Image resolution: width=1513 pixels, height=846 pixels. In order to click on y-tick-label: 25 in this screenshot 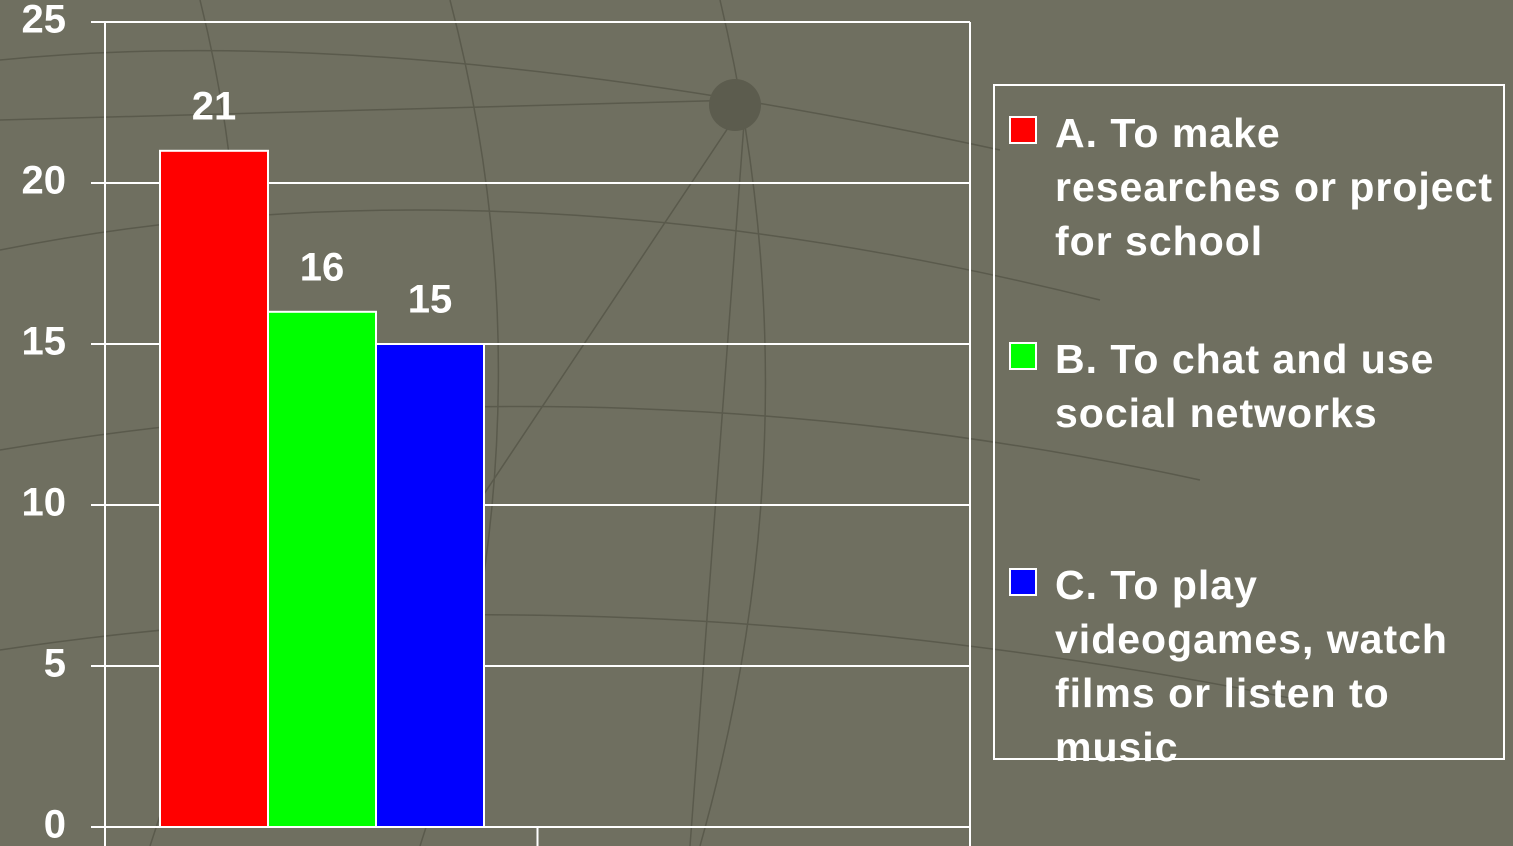, I will do `click(44, 21)`.